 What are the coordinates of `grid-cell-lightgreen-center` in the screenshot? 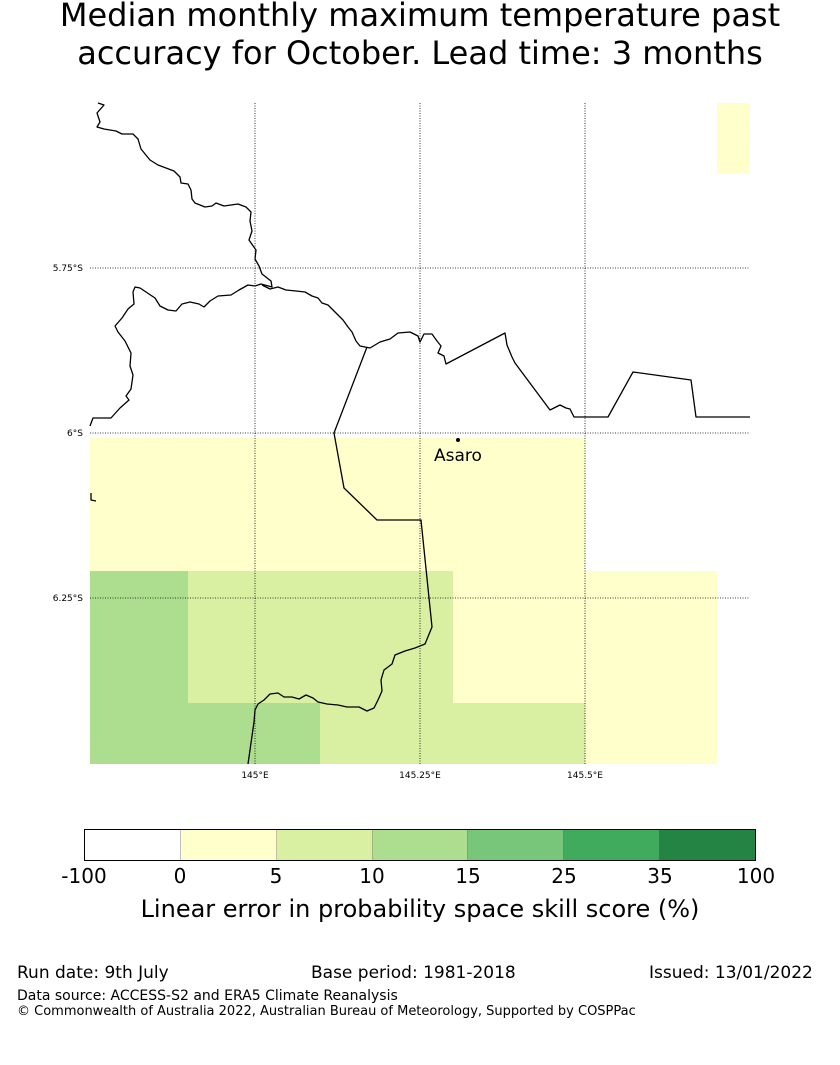 It's located at (320, 637).